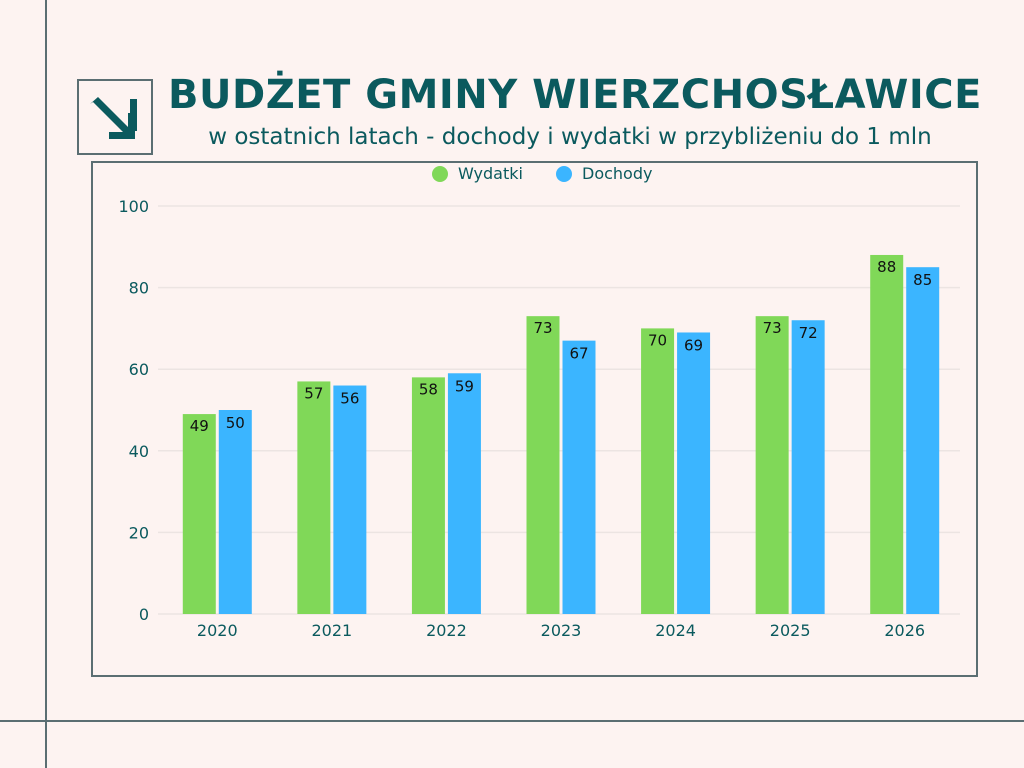 The image size is (1024, 768). Describe the element at coordinates (658, 471) in the screenshot. I see `bar-wydatki-2024` at that location.